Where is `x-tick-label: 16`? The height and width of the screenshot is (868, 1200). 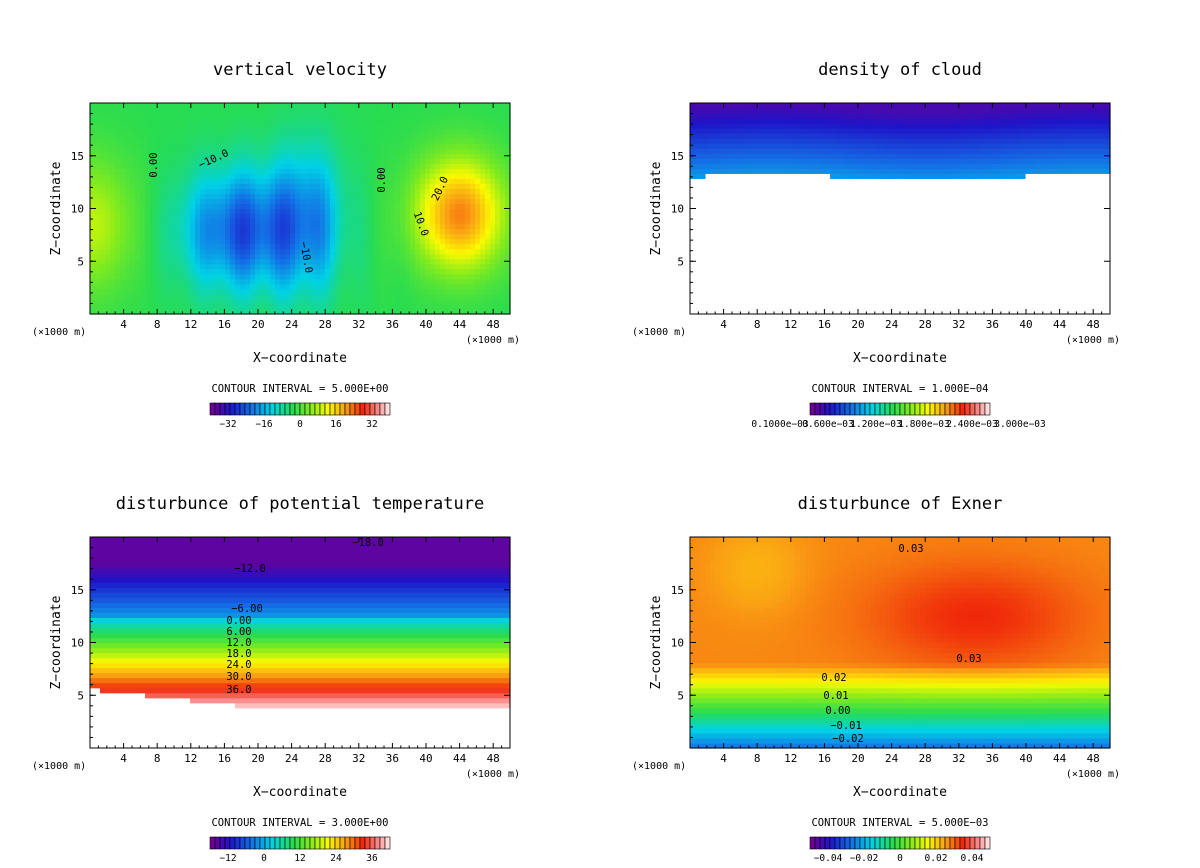
x-tick-label: 16 is located at coordinates (224, 324).